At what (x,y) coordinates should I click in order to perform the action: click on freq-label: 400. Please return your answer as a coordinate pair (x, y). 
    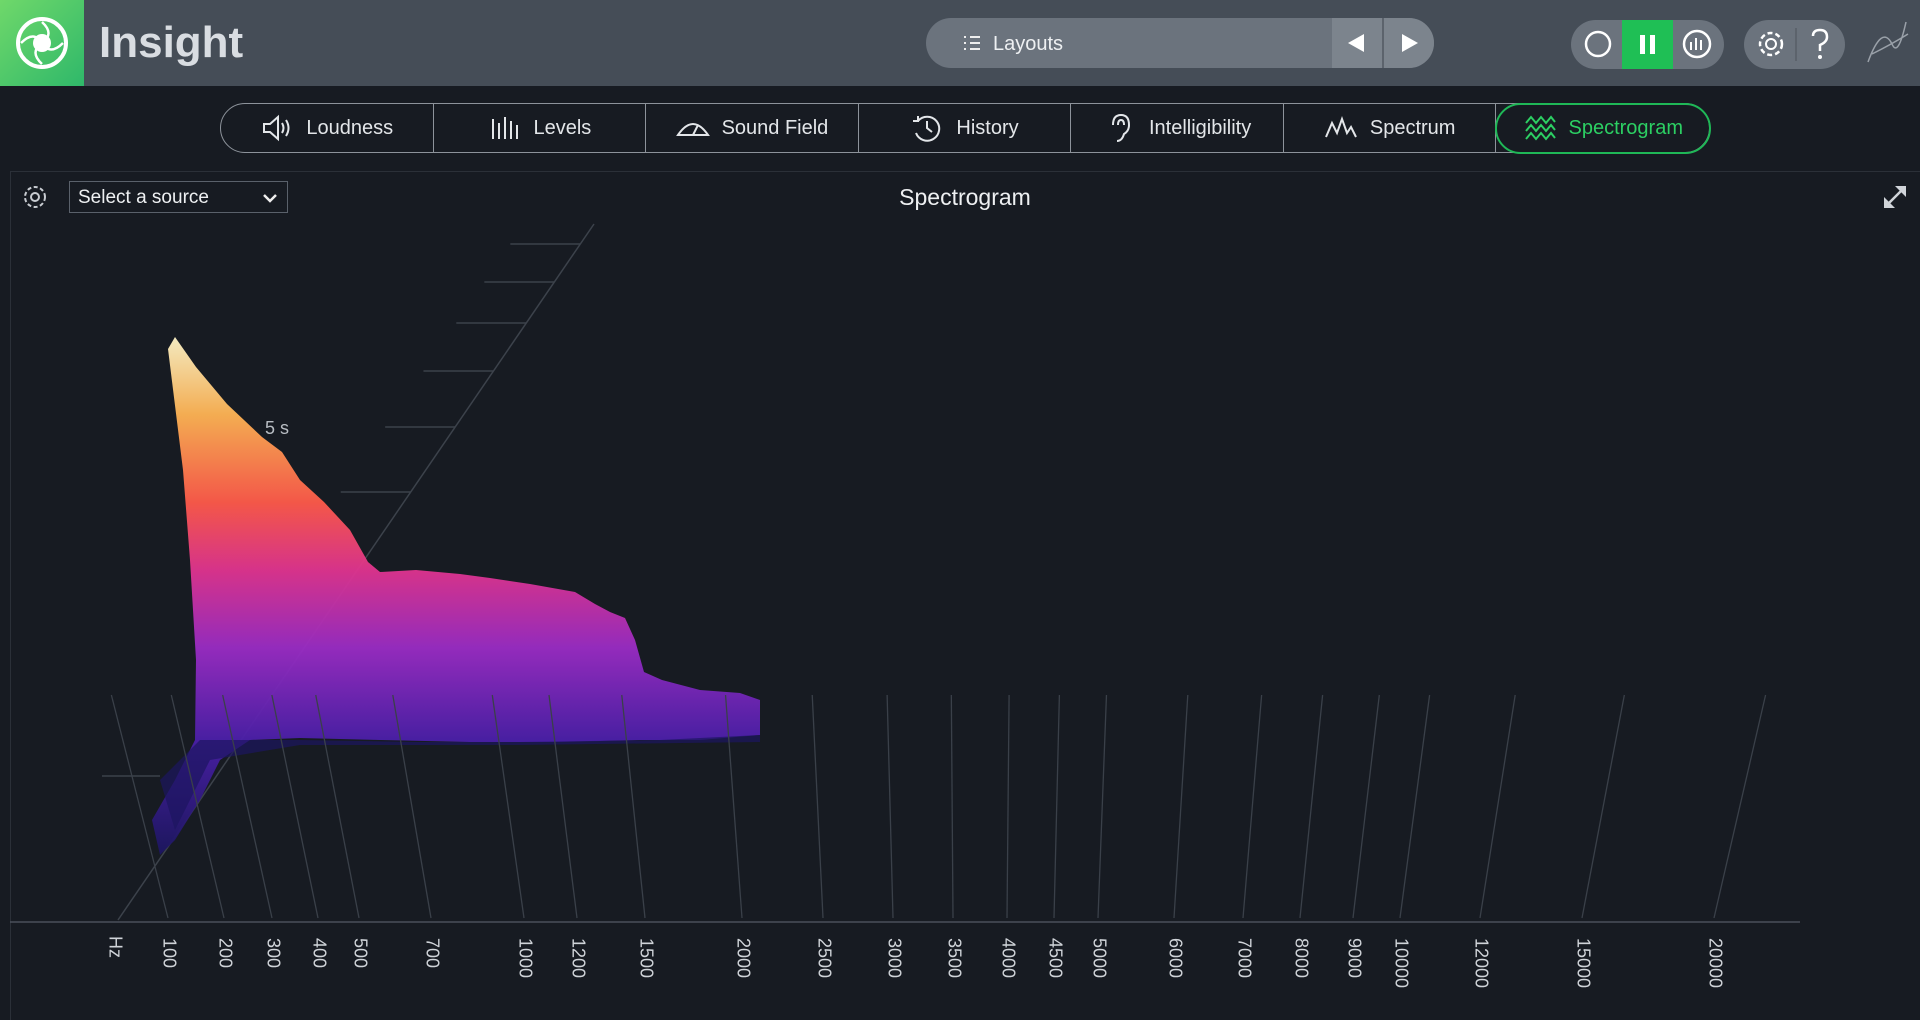
    Looking at the image, I should click on (319, 953).